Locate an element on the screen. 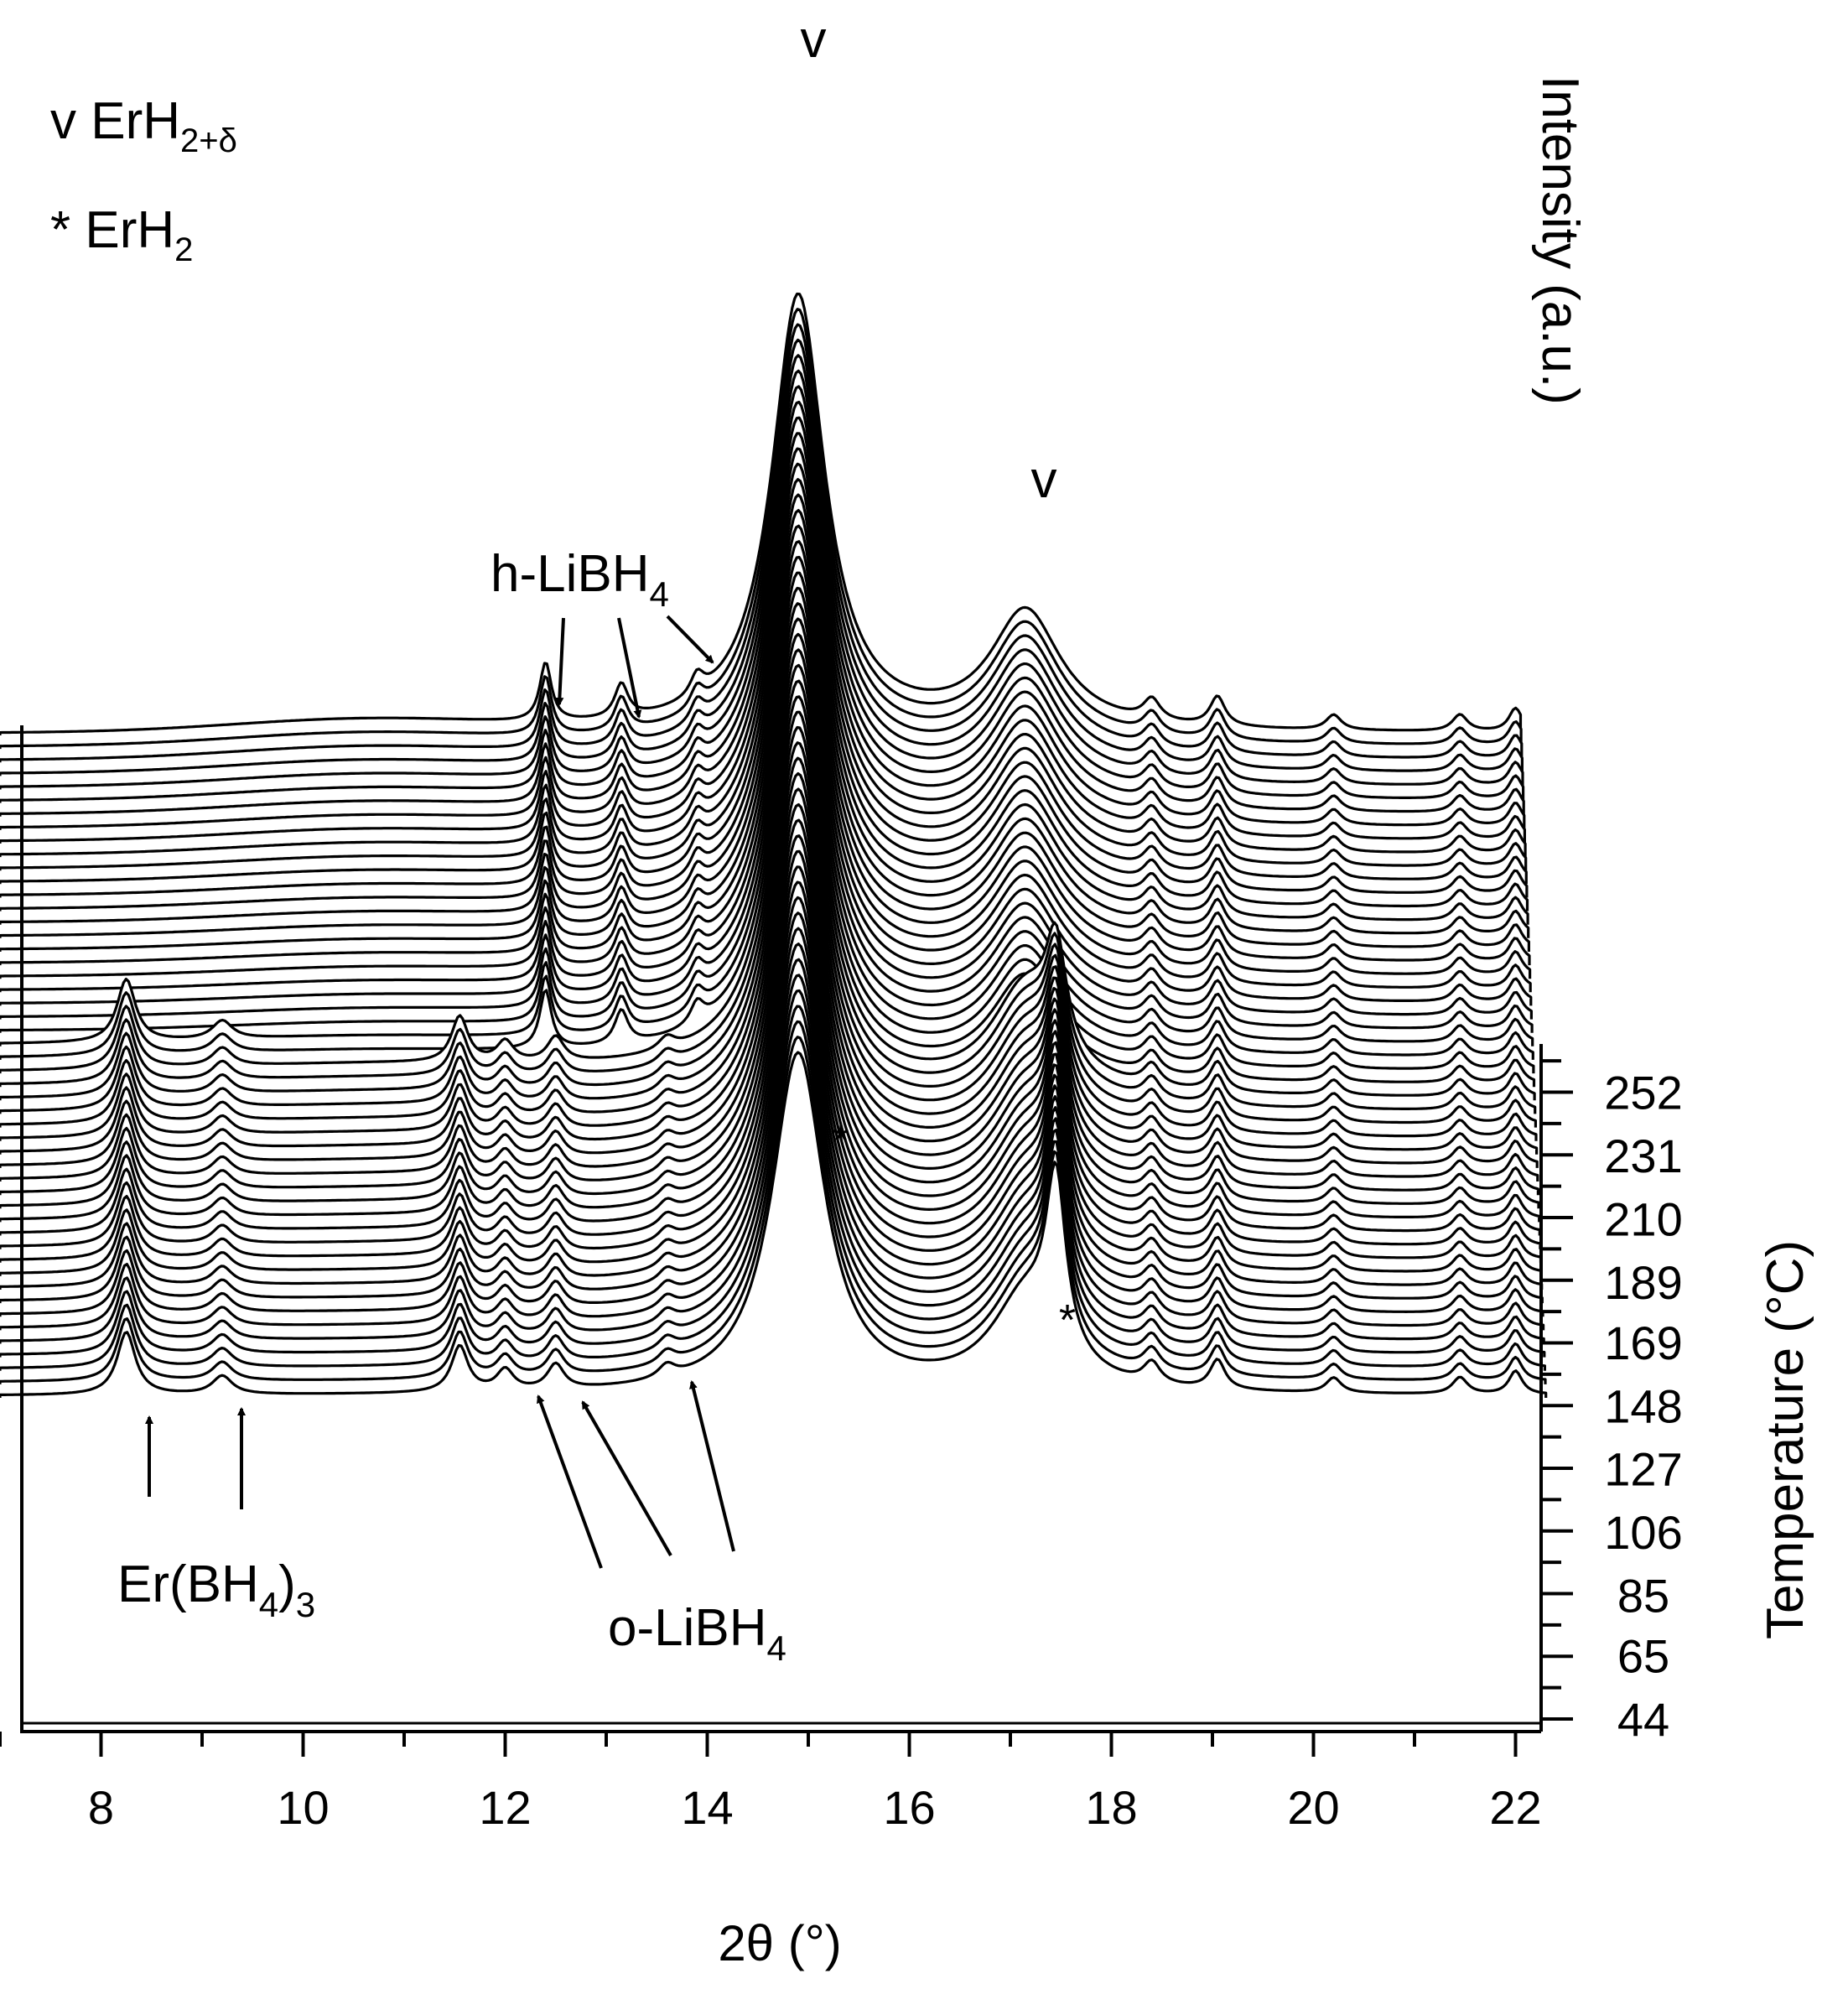 The height and width of the screenshot is (1989, 1848). temperature-tick-label: 210 is located at coordinates (1643, 1218).